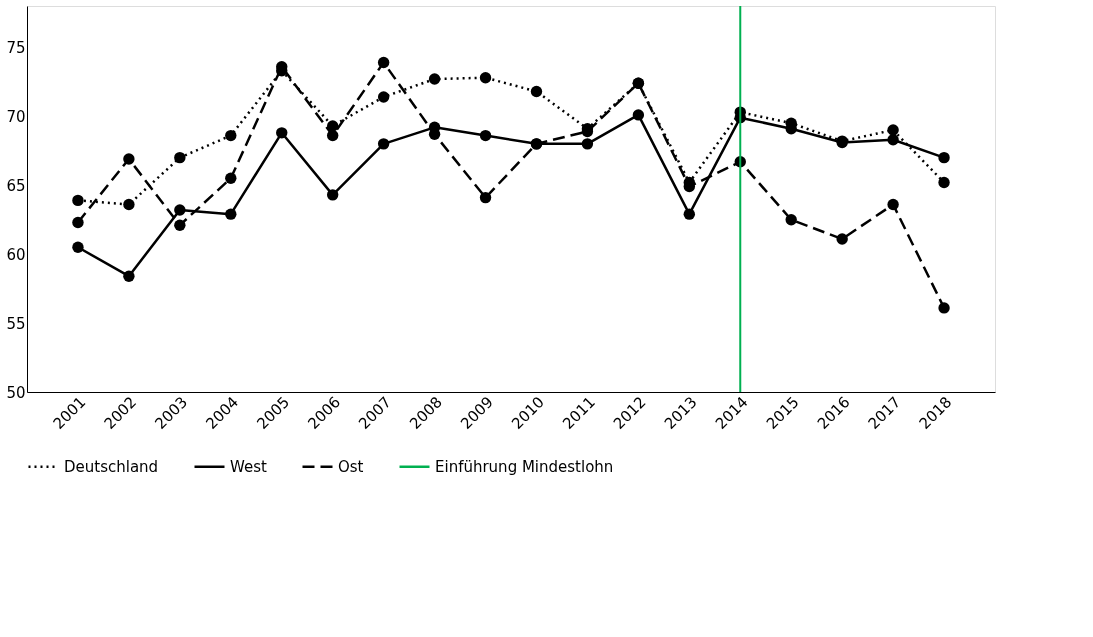 This screenshot has width=1093, height=637. Describe the element at coordinates (111, 466) in the screenshot. I see `legend-label: Deutschland` at that location.